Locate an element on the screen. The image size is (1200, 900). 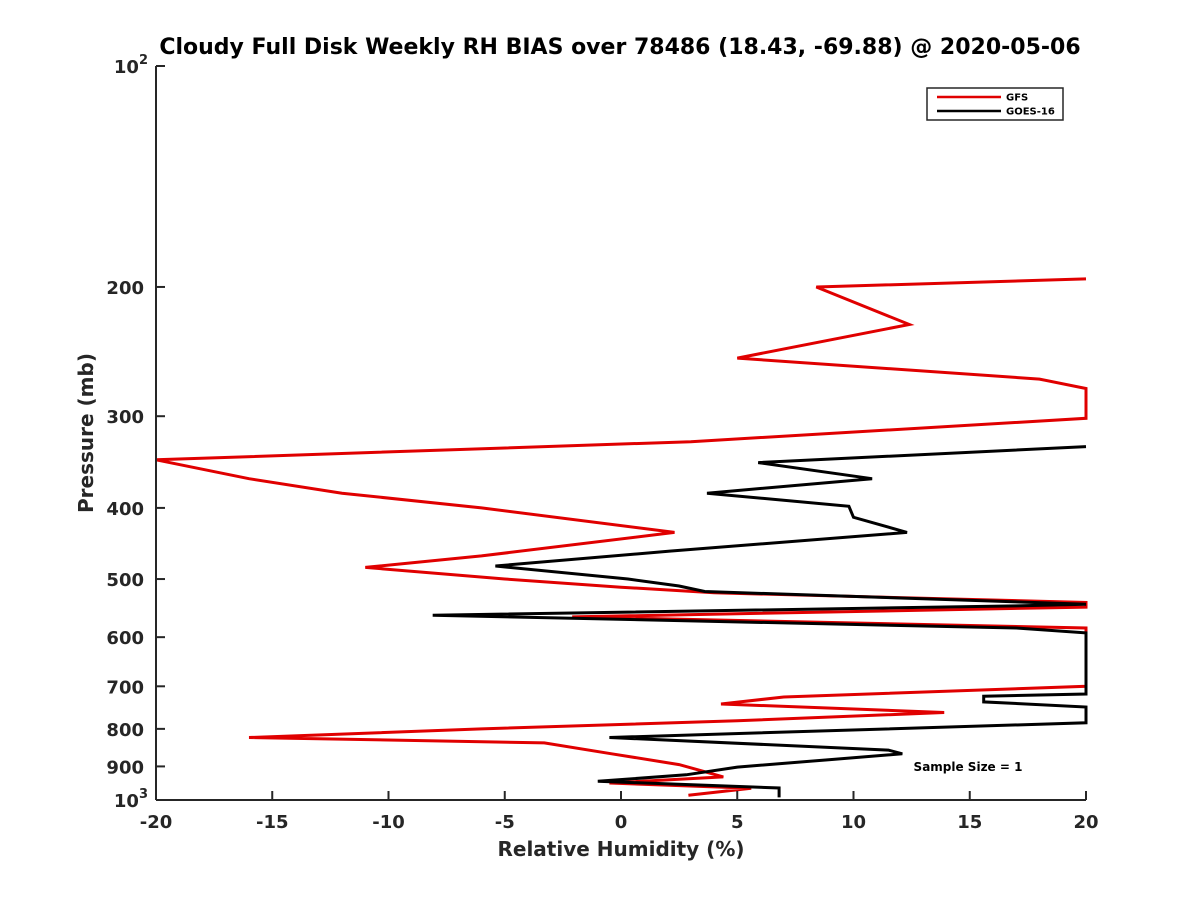
legend: GFS GOES-16 is located at coordinates (995, 104).